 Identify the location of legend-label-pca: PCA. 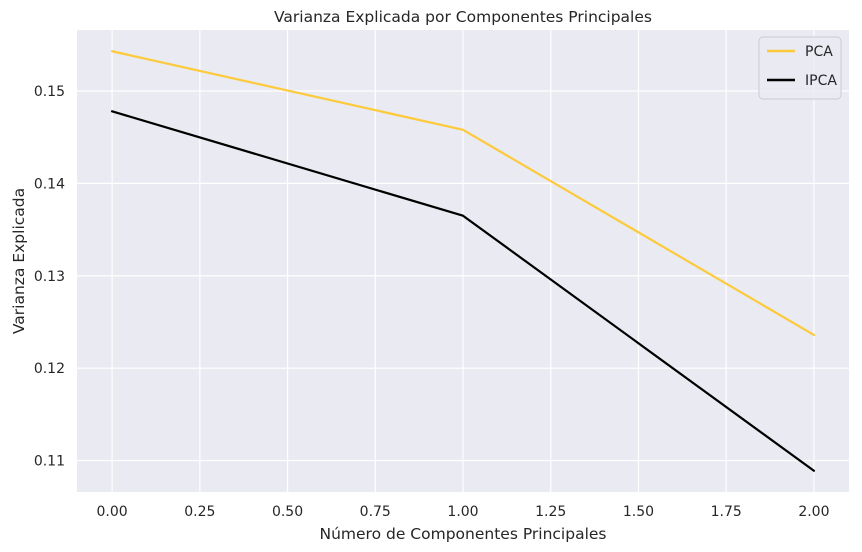
(819, 52).